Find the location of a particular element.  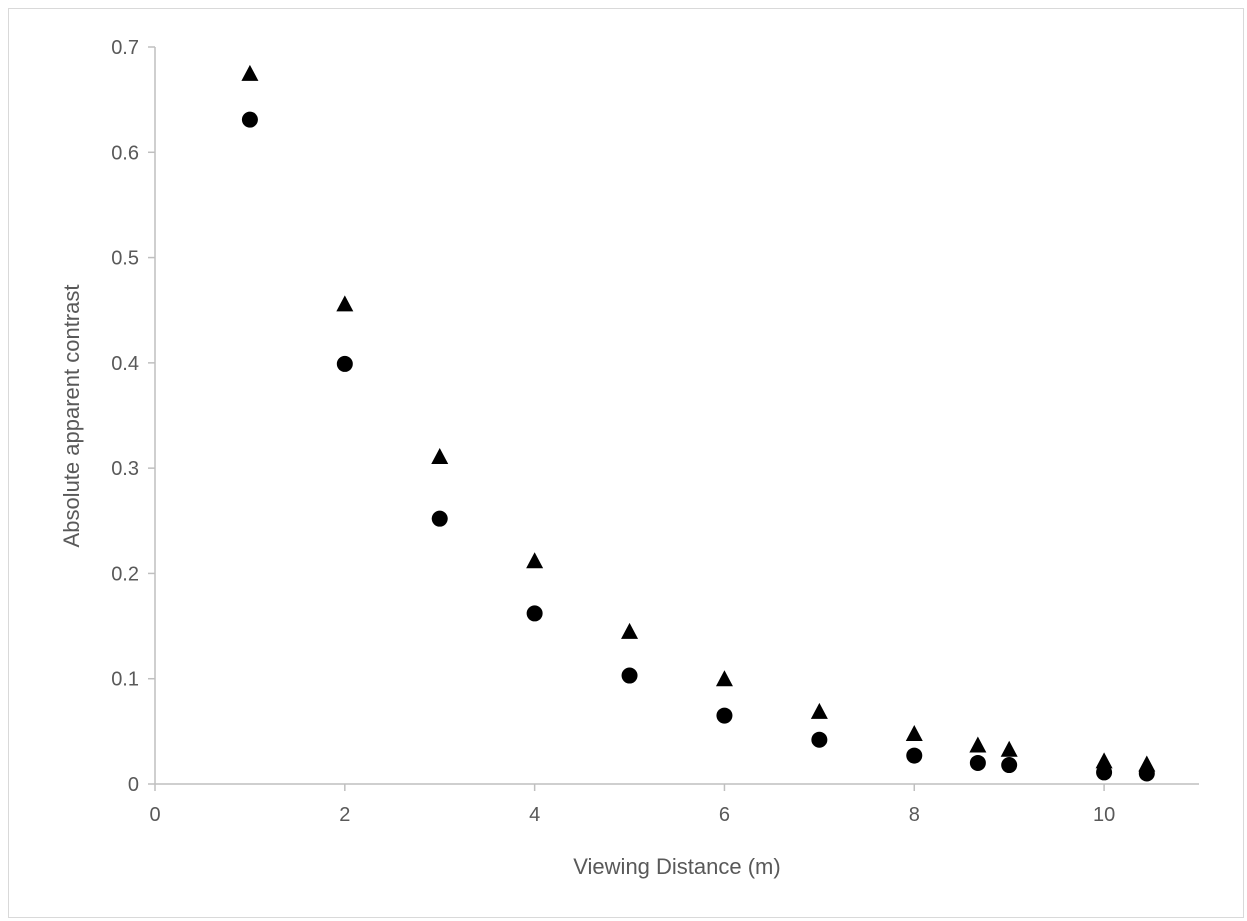

y-tick-label: 0.2 is located at coordinates (125, 574).